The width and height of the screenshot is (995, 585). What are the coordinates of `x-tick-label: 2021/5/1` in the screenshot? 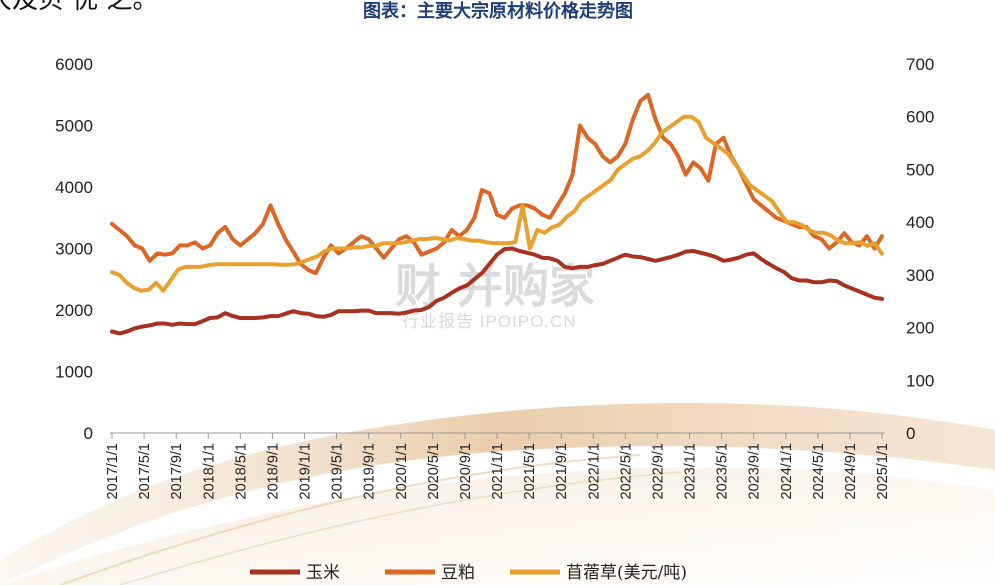 It's located at (530, 471).